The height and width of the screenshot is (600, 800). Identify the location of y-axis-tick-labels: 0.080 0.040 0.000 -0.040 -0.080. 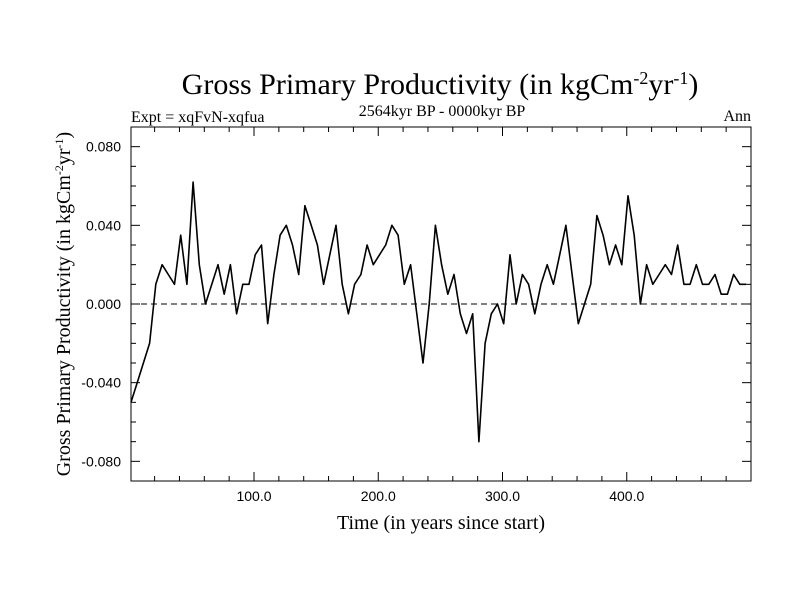
(101, 304).